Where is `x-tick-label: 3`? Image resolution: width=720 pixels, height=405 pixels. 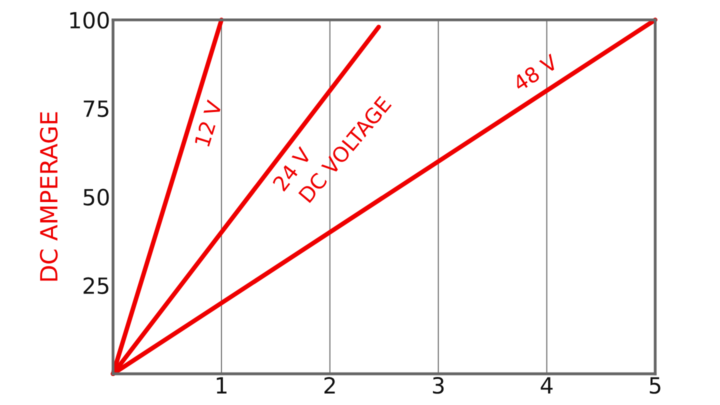 x-tick-label: 3 is located at coordinates (438, 385).